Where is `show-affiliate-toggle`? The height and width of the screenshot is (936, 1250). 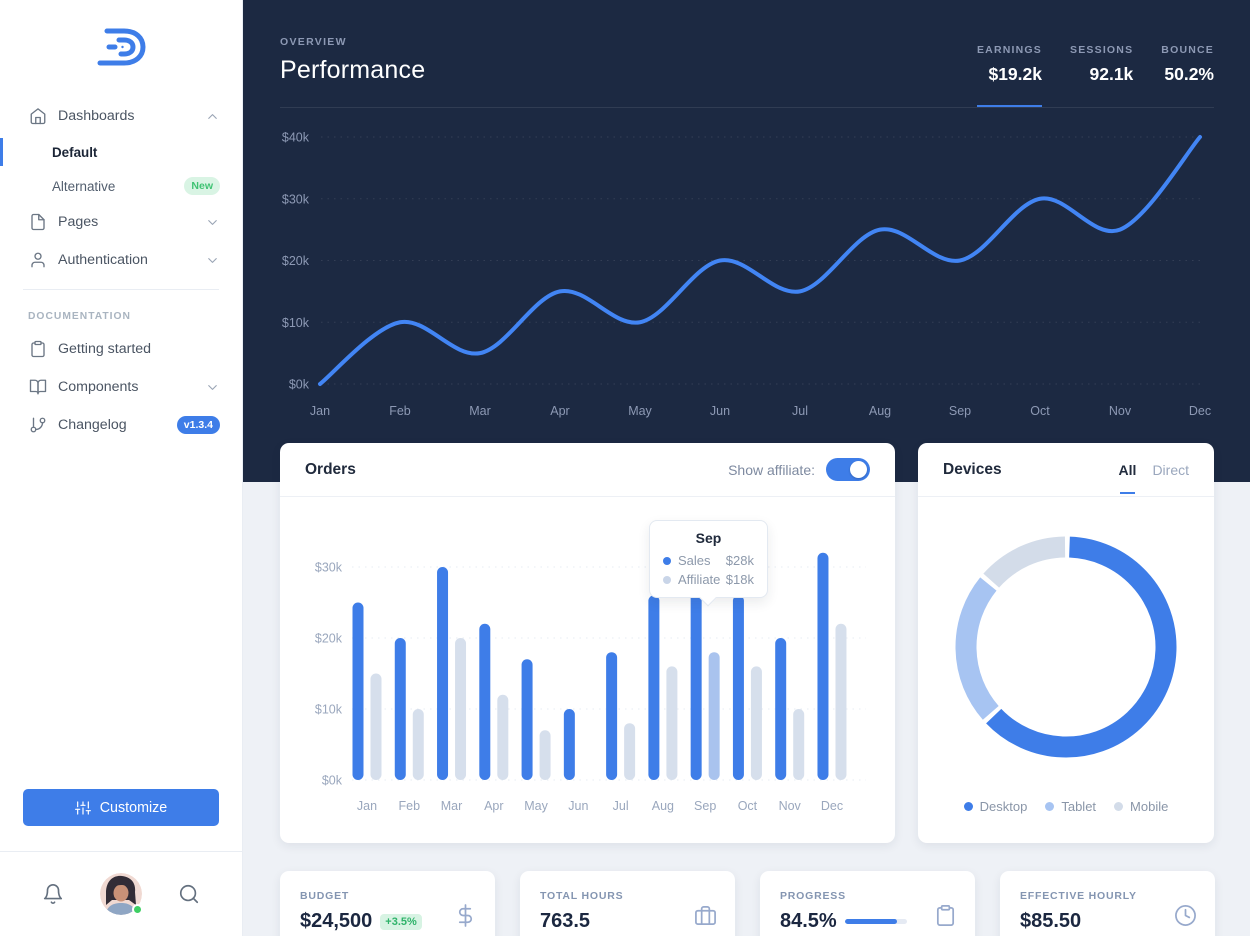
show-affiliate-toggle is located at coordinates (848, 469).